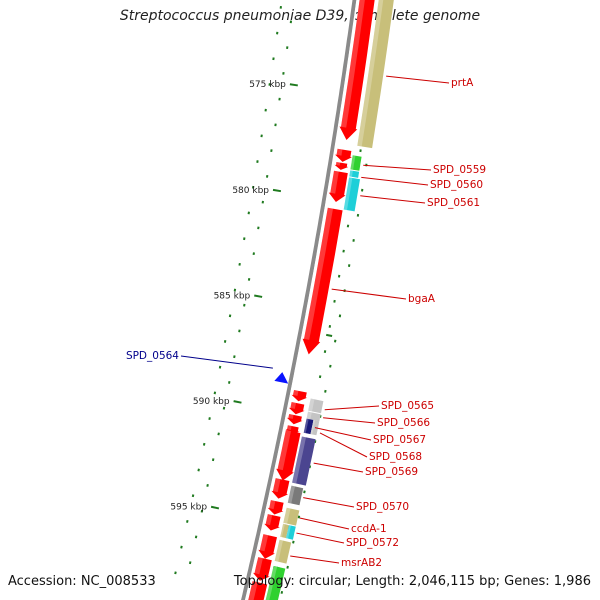  What do you see at coordinates (370, 73) in the screenshot?
I see `cog-prtA-shine` at bounding box center [370, 73].